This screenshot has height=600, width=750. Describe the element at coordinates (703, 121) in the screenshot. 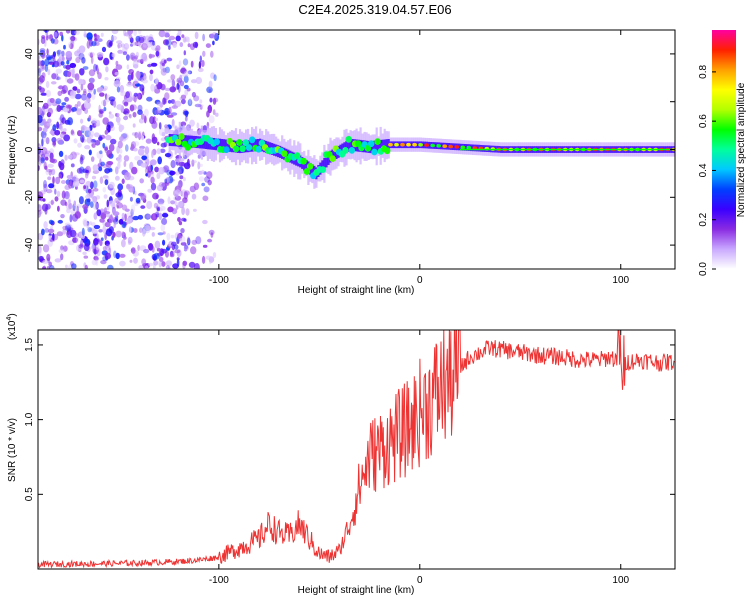

I see `colorbar-tick-label: 0.6` at that location.